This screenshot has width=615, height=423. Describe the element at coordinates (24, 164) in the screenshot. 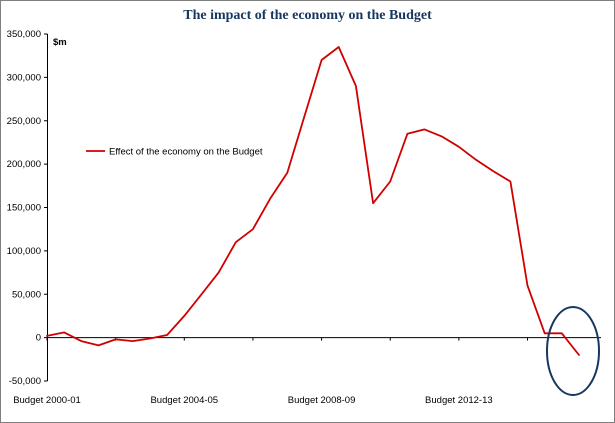

I see `y-axis-tick-label: 200,000` at that location.